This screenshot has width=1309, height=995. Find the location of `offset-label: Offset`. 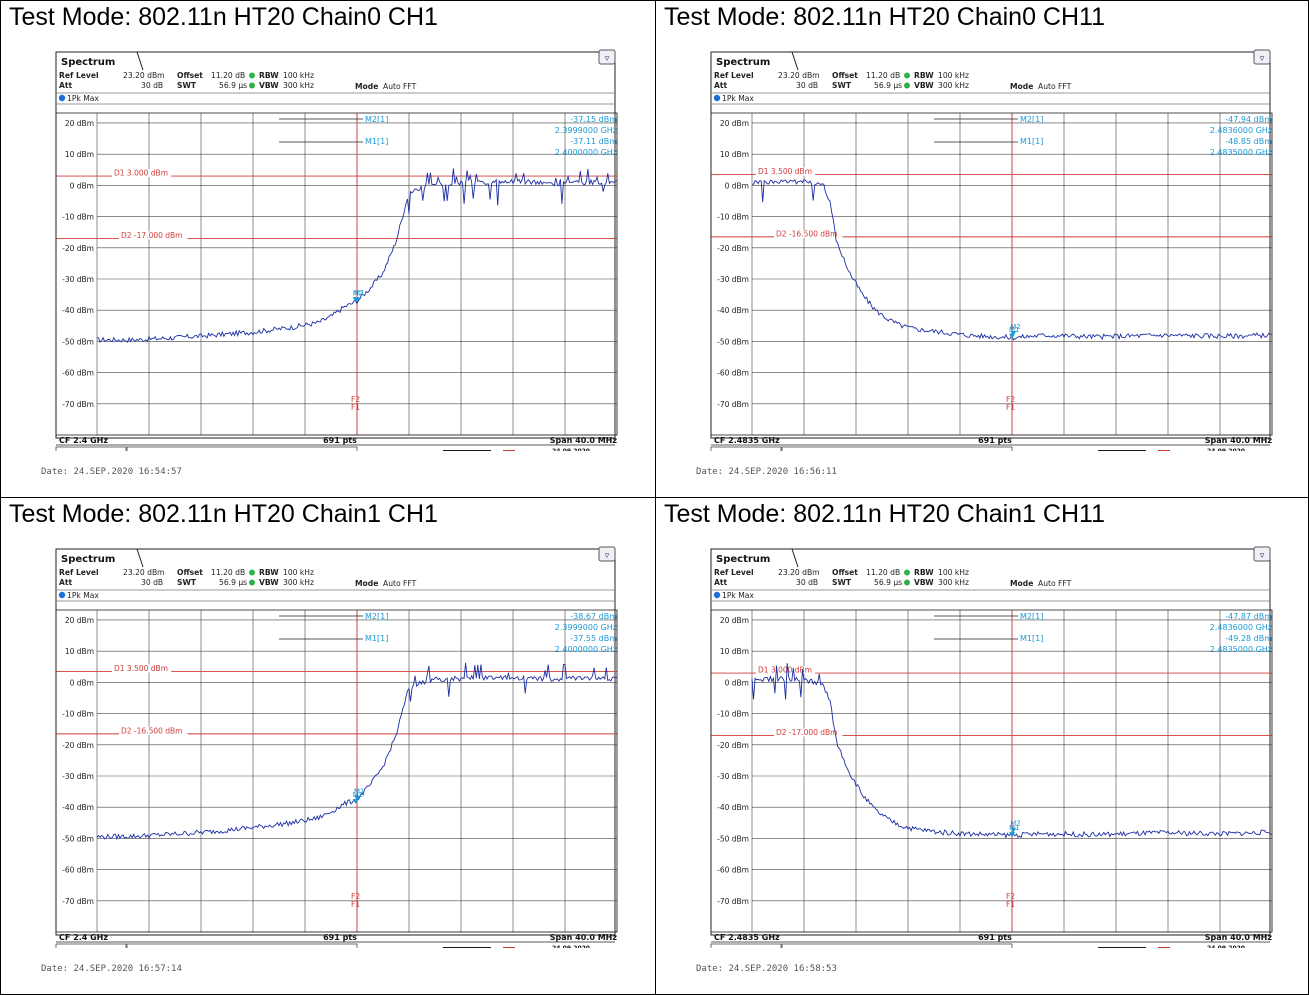

offset-label: Offset is located at coordinates (190, 572).